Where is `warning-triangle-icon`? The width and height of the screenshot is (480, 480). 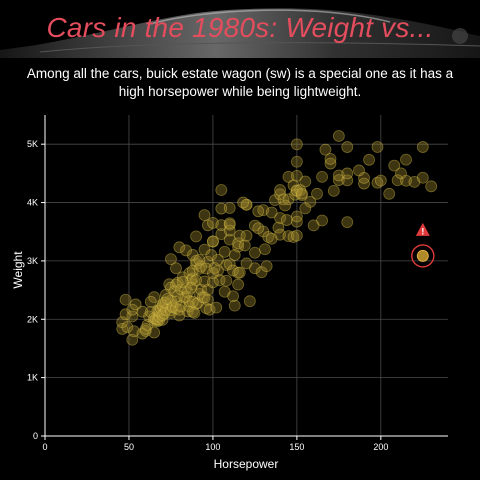 warning-triangle-icon is located at coordinates (422, 229).